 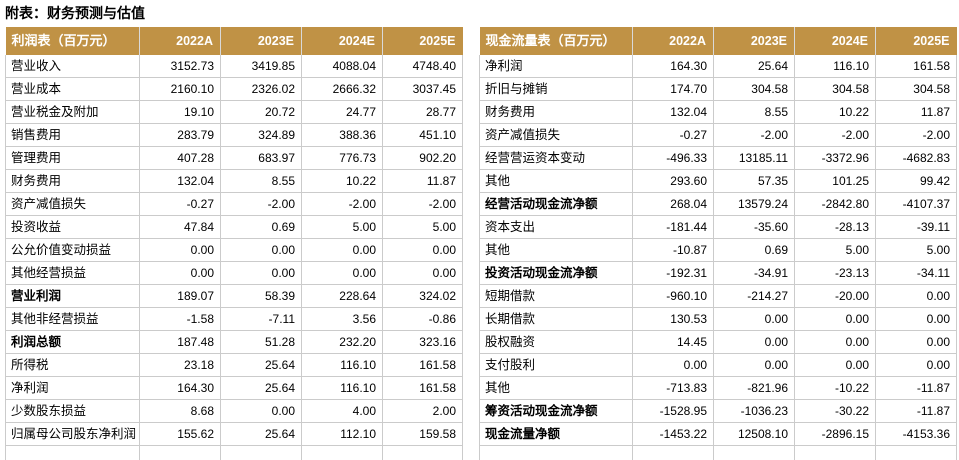 What do you see at coordinates (673, 66) in the screenshot?
I see `cell-value: 164.30` at bounding box center [673, 66].